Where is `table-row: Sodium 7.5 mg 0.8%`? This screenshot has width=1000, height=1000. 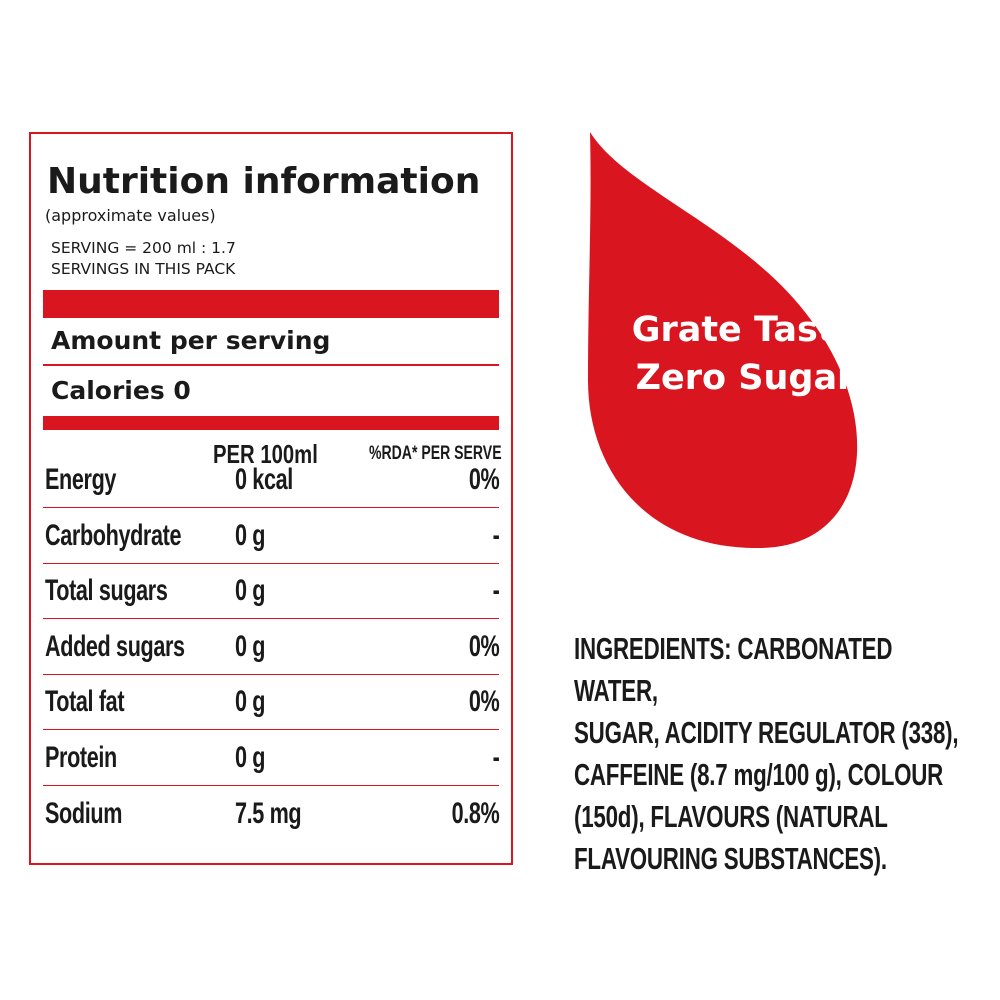 table-row: Sodium 7.5 mg 0.8% is located at coordinates (271, 814).